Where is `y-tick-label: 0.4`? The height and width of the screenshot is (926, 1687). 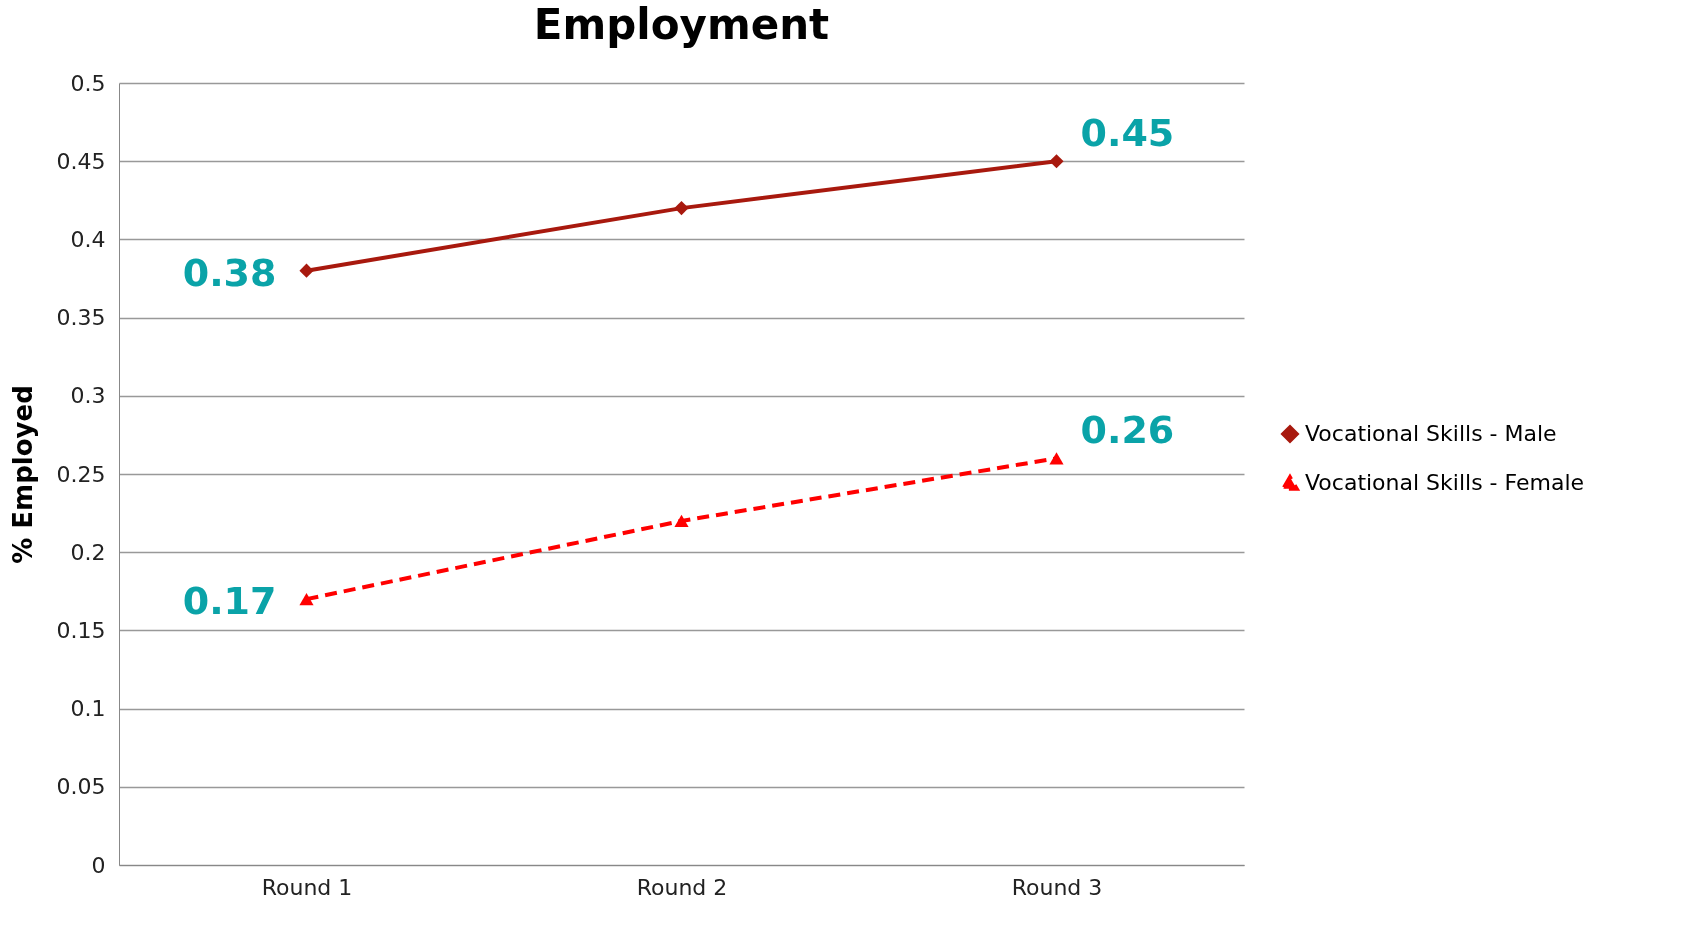 y-tick-label: 0.4 is located at coordinates (88, 239).